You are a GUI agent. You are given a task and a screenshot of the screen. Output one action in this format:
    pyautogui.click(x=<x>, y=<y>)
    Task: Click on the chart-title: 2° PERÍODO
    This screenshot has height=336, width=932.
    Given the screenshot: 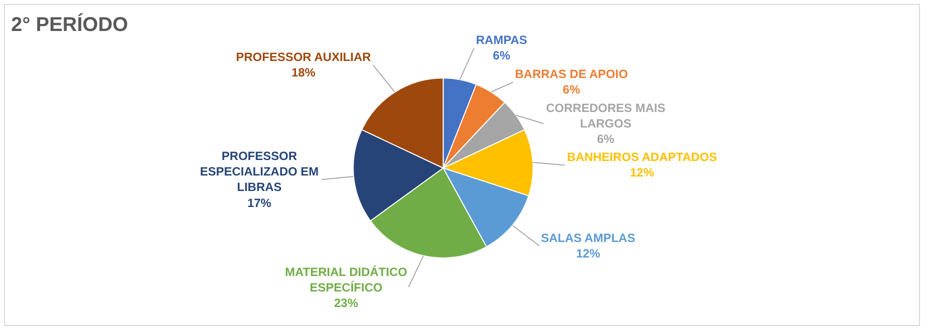 What is the action you would take?
    pyautogui.click(x=69, y=24)
    